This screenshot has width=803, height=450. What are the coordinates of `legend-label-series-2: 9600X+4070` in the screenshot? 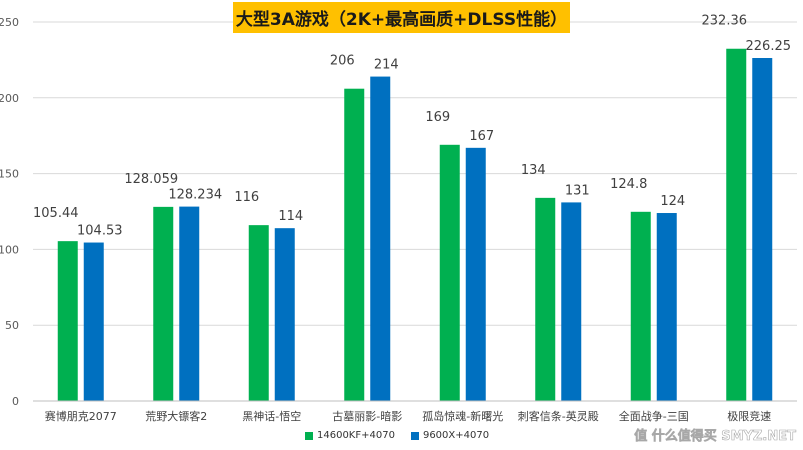 It's located at (456, 435).